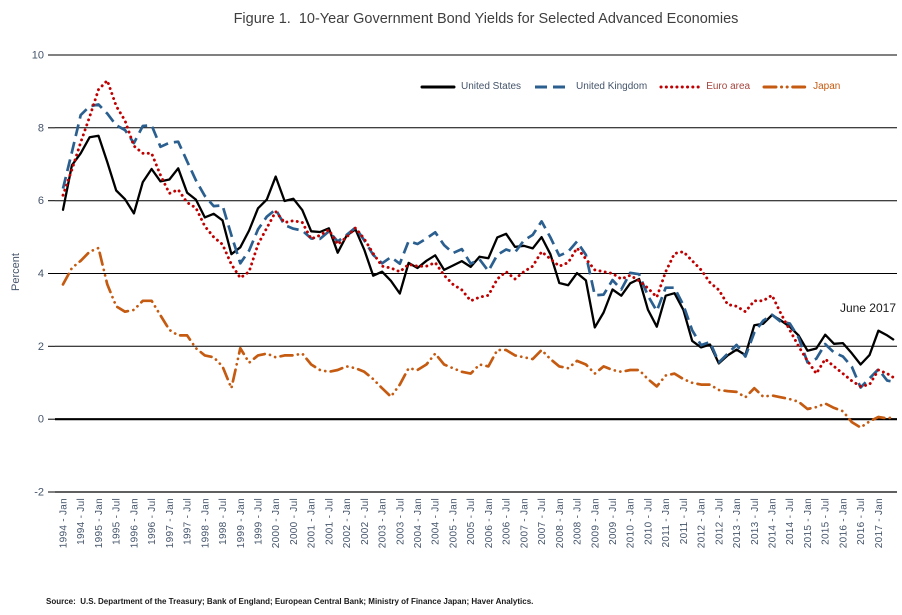  I want to click on x-tick-label: 2013 - Jul, so click(755, 521).